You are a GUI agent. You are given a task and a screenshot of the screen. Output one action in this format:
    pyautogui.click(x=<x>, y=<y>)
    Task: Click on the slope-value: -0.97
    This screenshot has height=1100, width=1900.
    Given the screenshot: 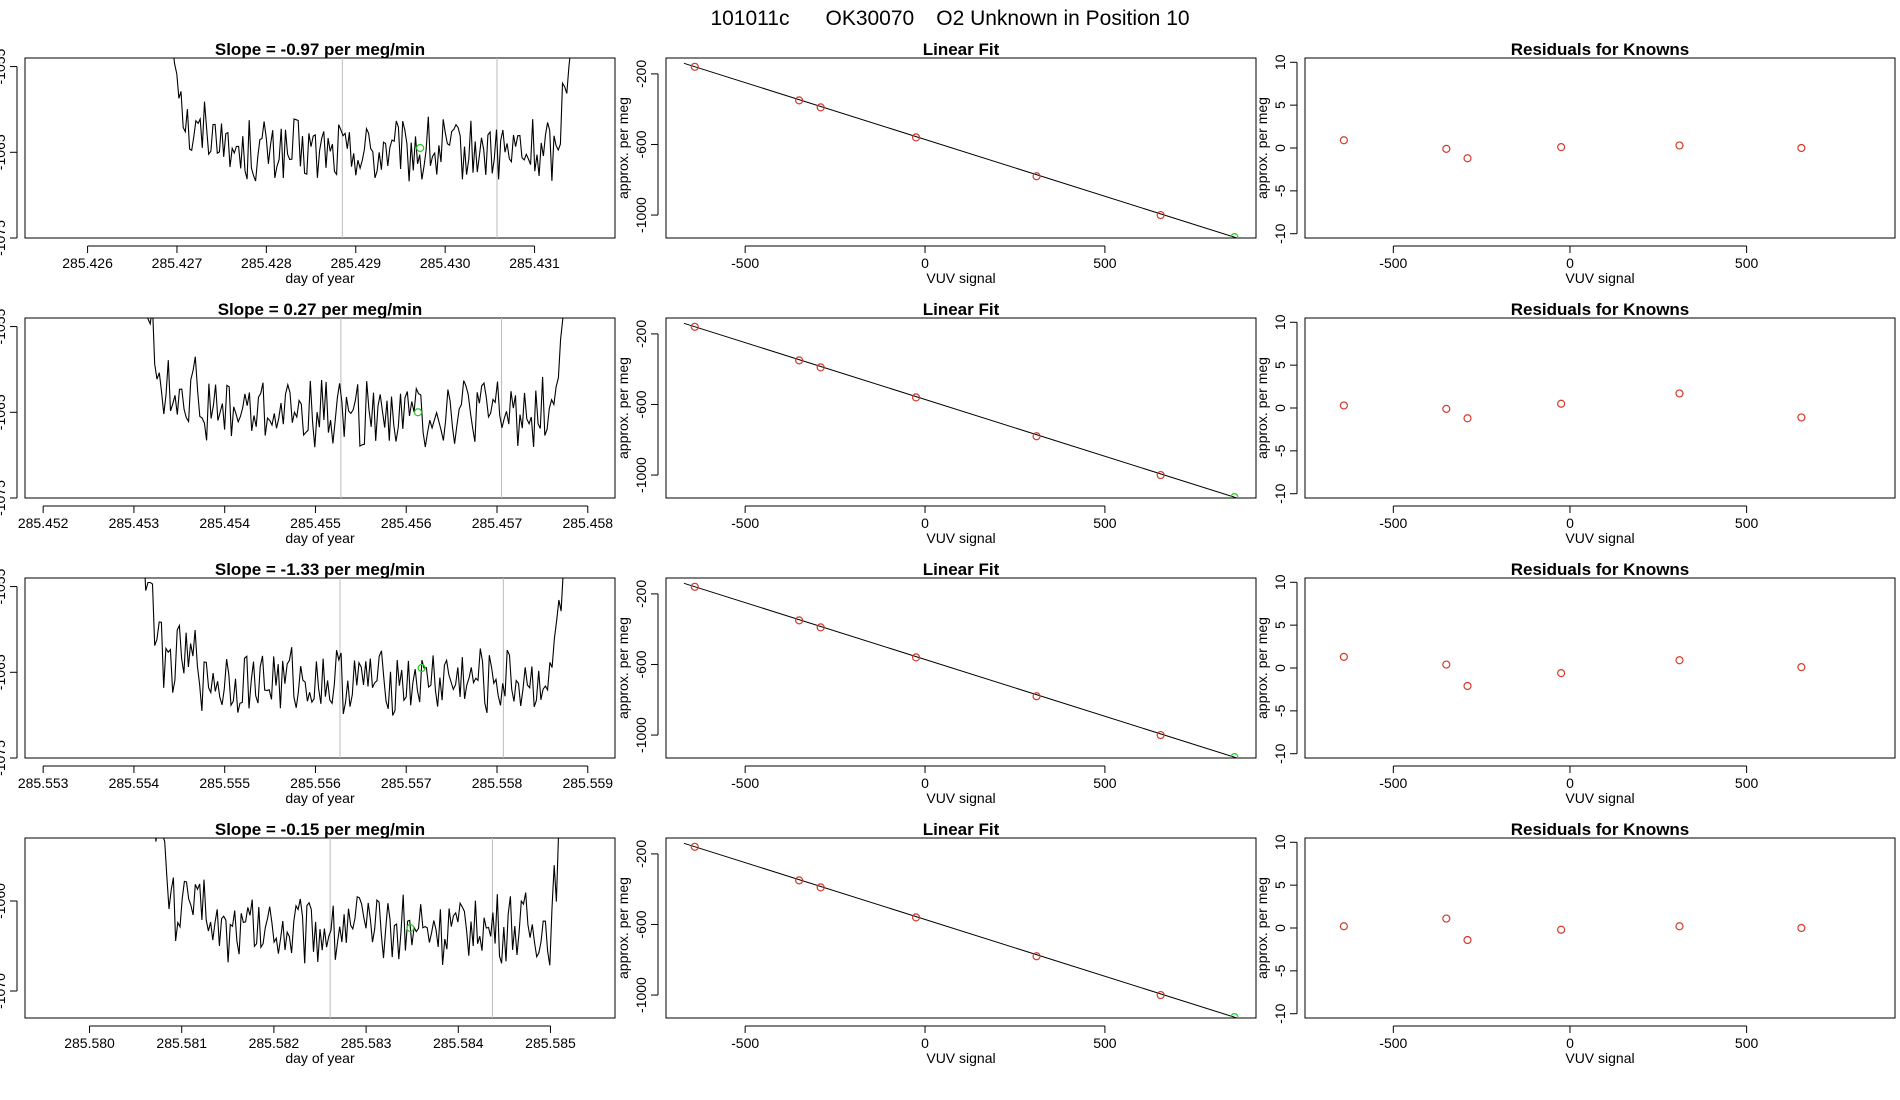 What is the action you would take?
    pyautogui.click(x=300, y=49)
    